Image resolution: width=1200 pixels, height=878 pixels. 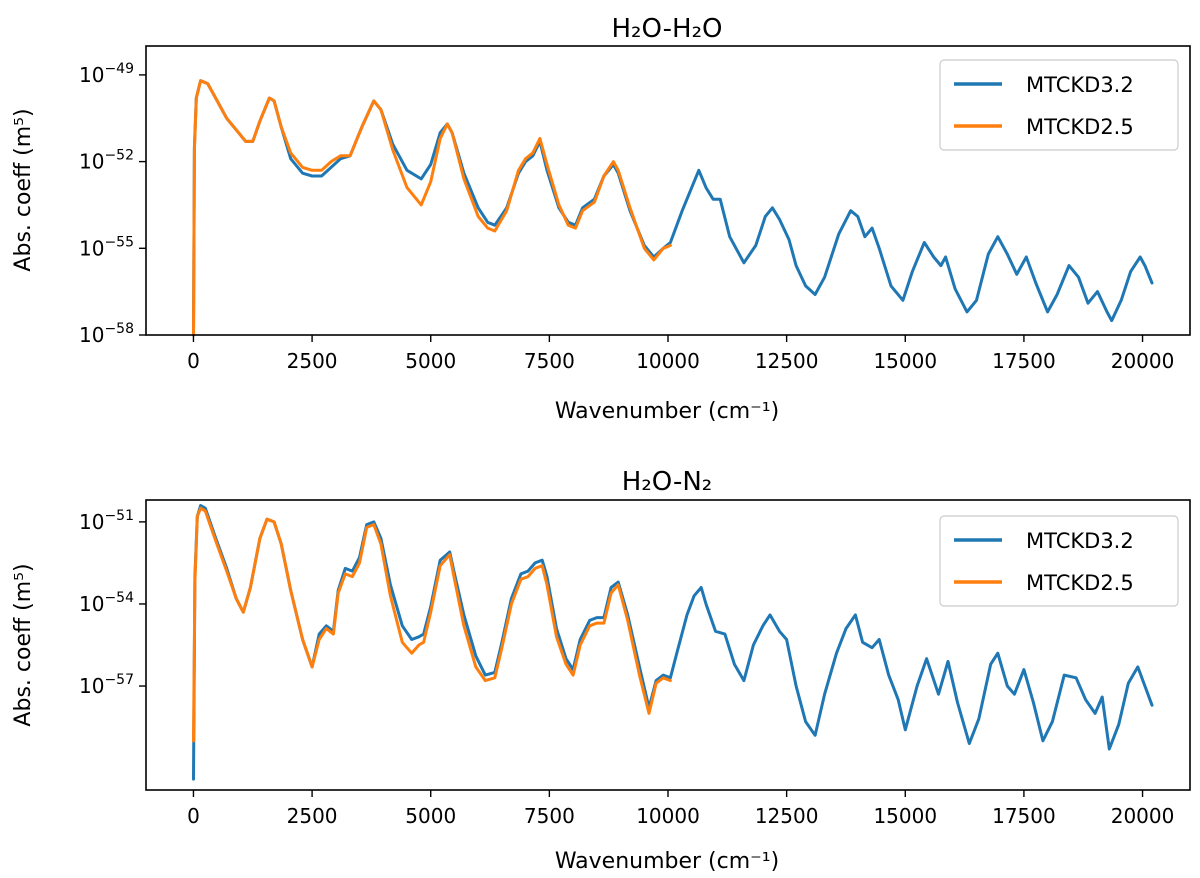 What do you see at coordinates (106, 685) in the screenshot?
I see `y-tick-label: 10−57` at bounding box center [106, 685].